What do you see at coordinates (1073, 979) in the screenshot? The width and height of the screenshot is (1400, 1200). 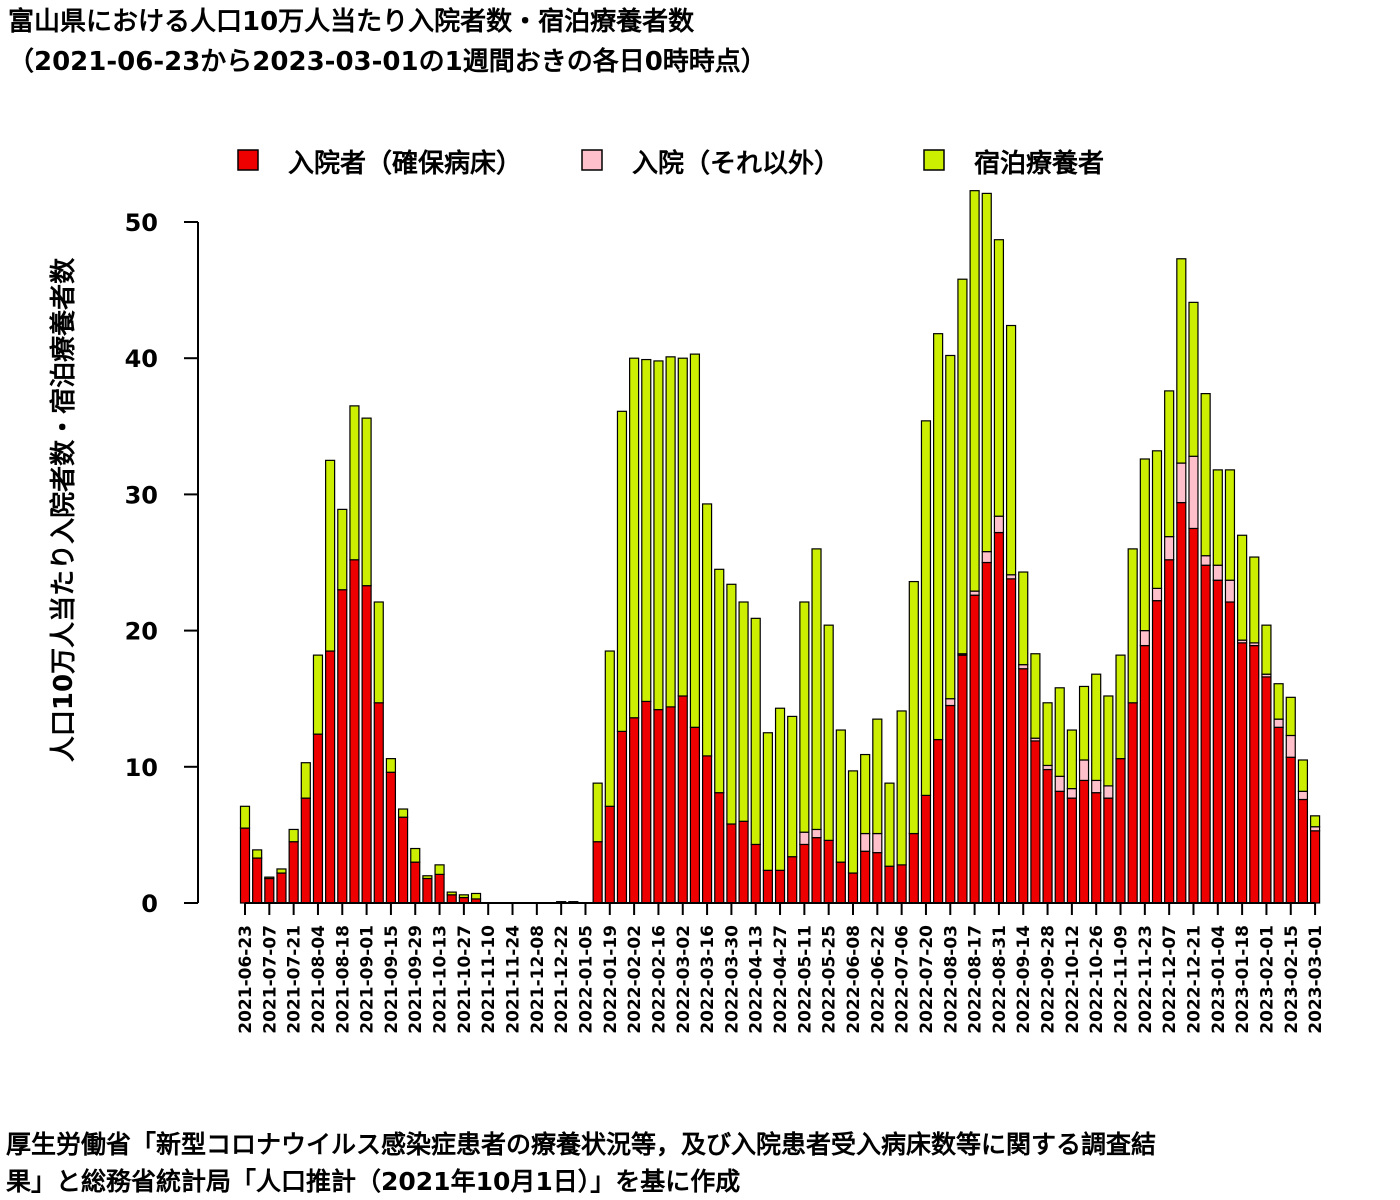 I see `x-tick-label: 2022-10-12` at bounding box center [1073, 979].